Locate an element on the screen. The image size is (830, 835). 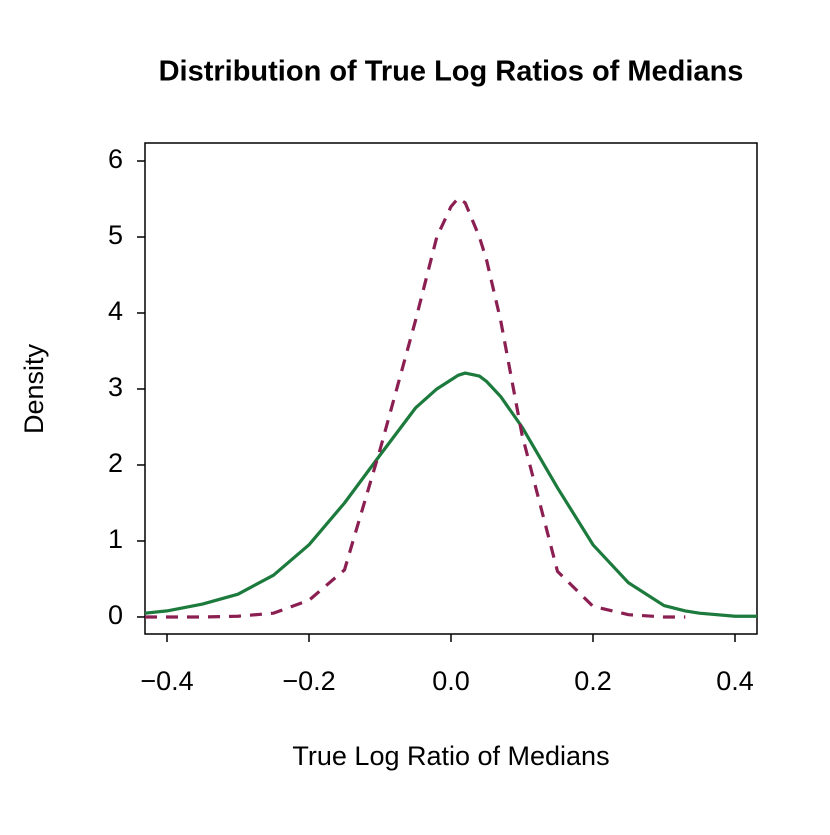
y-tick-label: 5 is located at coordinates (115, 235).